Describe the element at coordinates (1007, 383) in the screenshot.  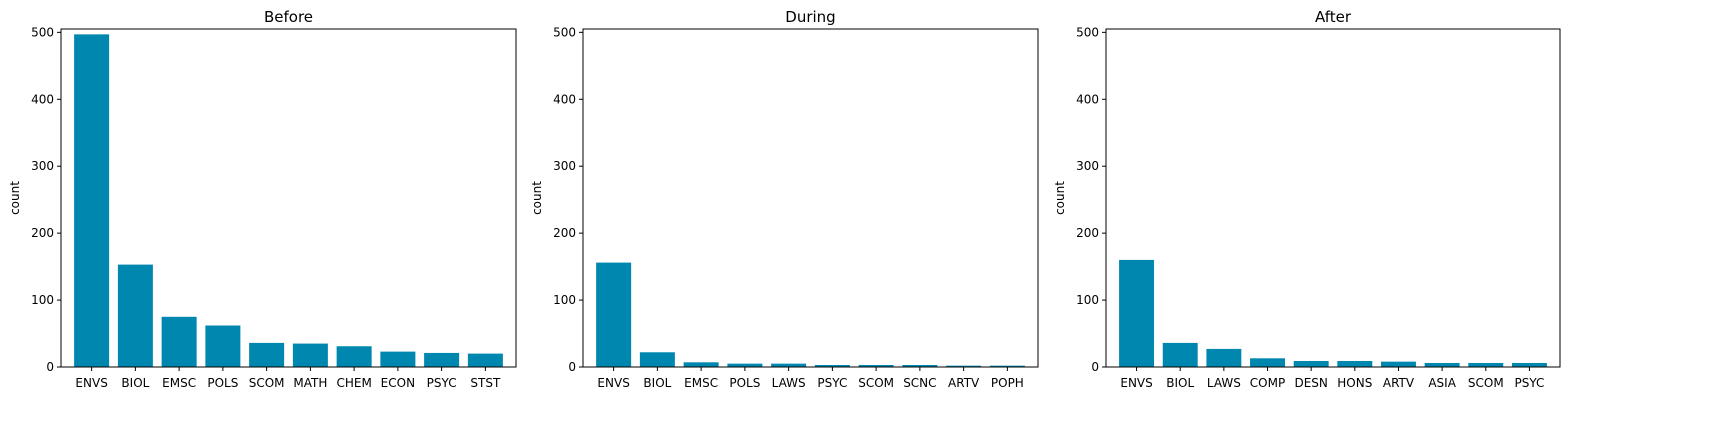
I see `x-tick-label: POPH` at that location.